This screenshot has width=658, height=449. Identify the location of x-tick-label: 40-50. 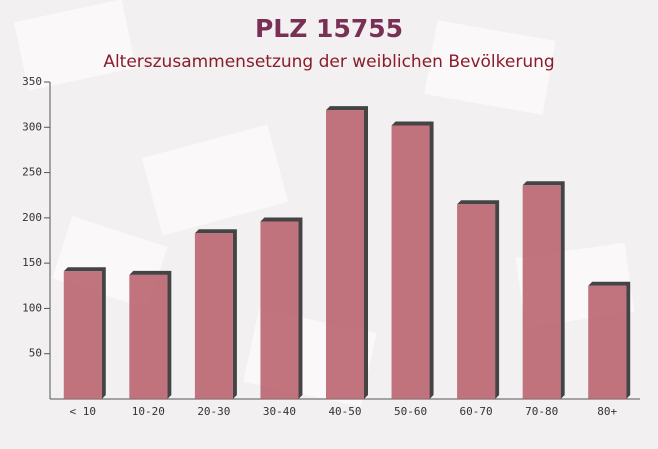
(344, 411).